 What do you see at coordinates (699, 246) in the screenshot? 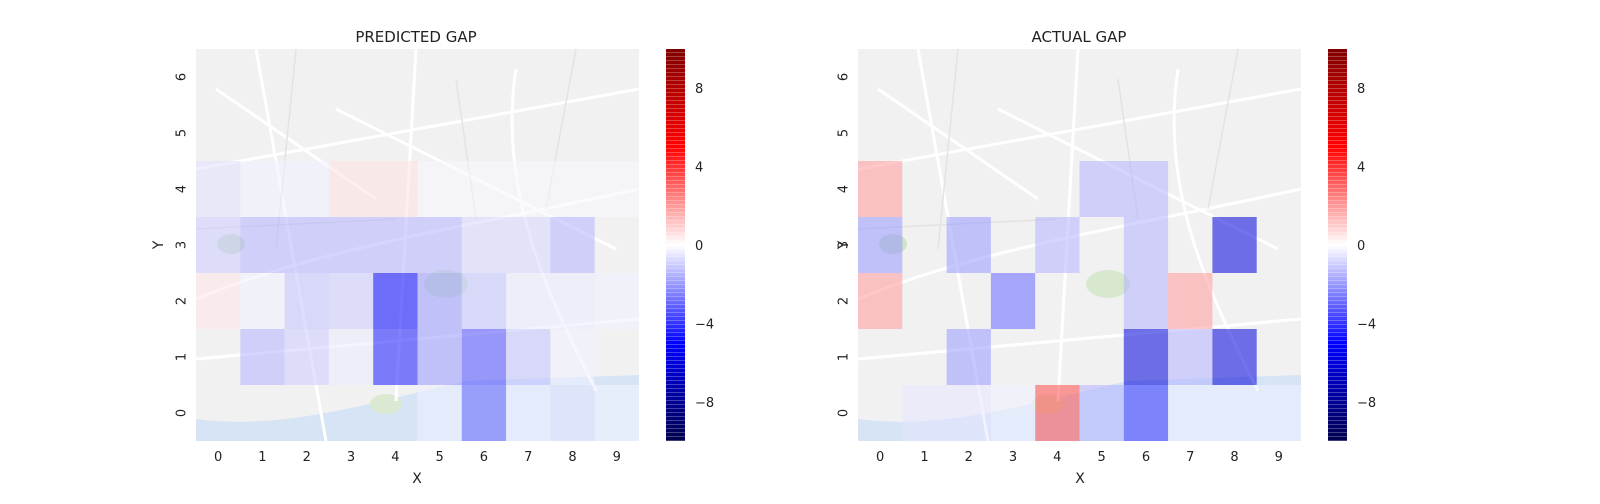
I see `colorbar-tick-label: 0` at bounding box center [699, 246].